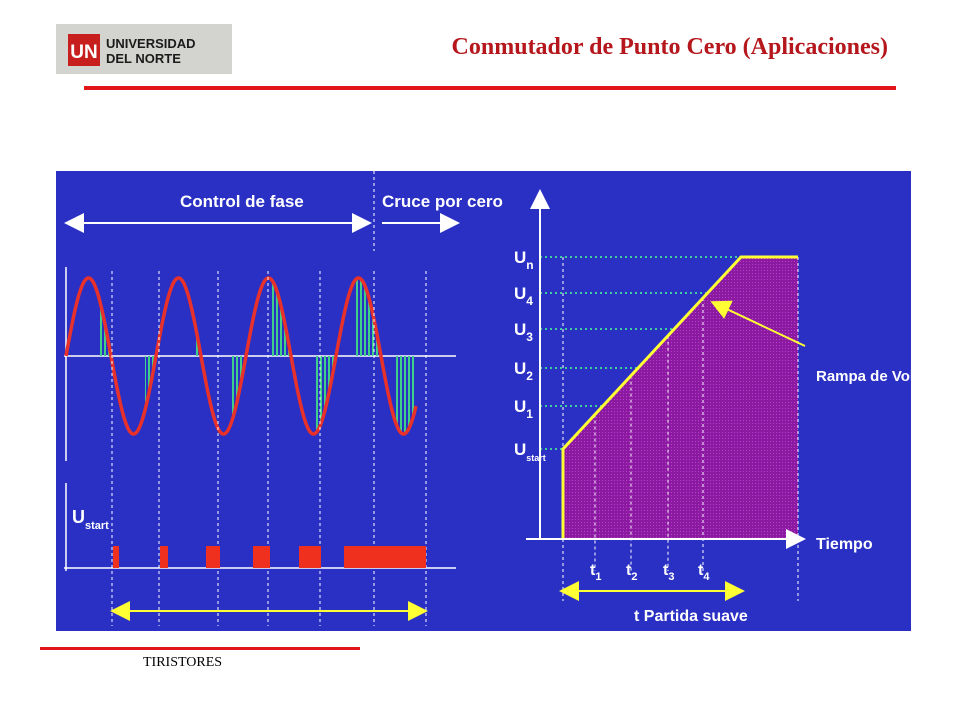  What do you see at coordinates (524, 260) in the screenshot?
I see `level-label: Un` at bounding box center [524, 260].